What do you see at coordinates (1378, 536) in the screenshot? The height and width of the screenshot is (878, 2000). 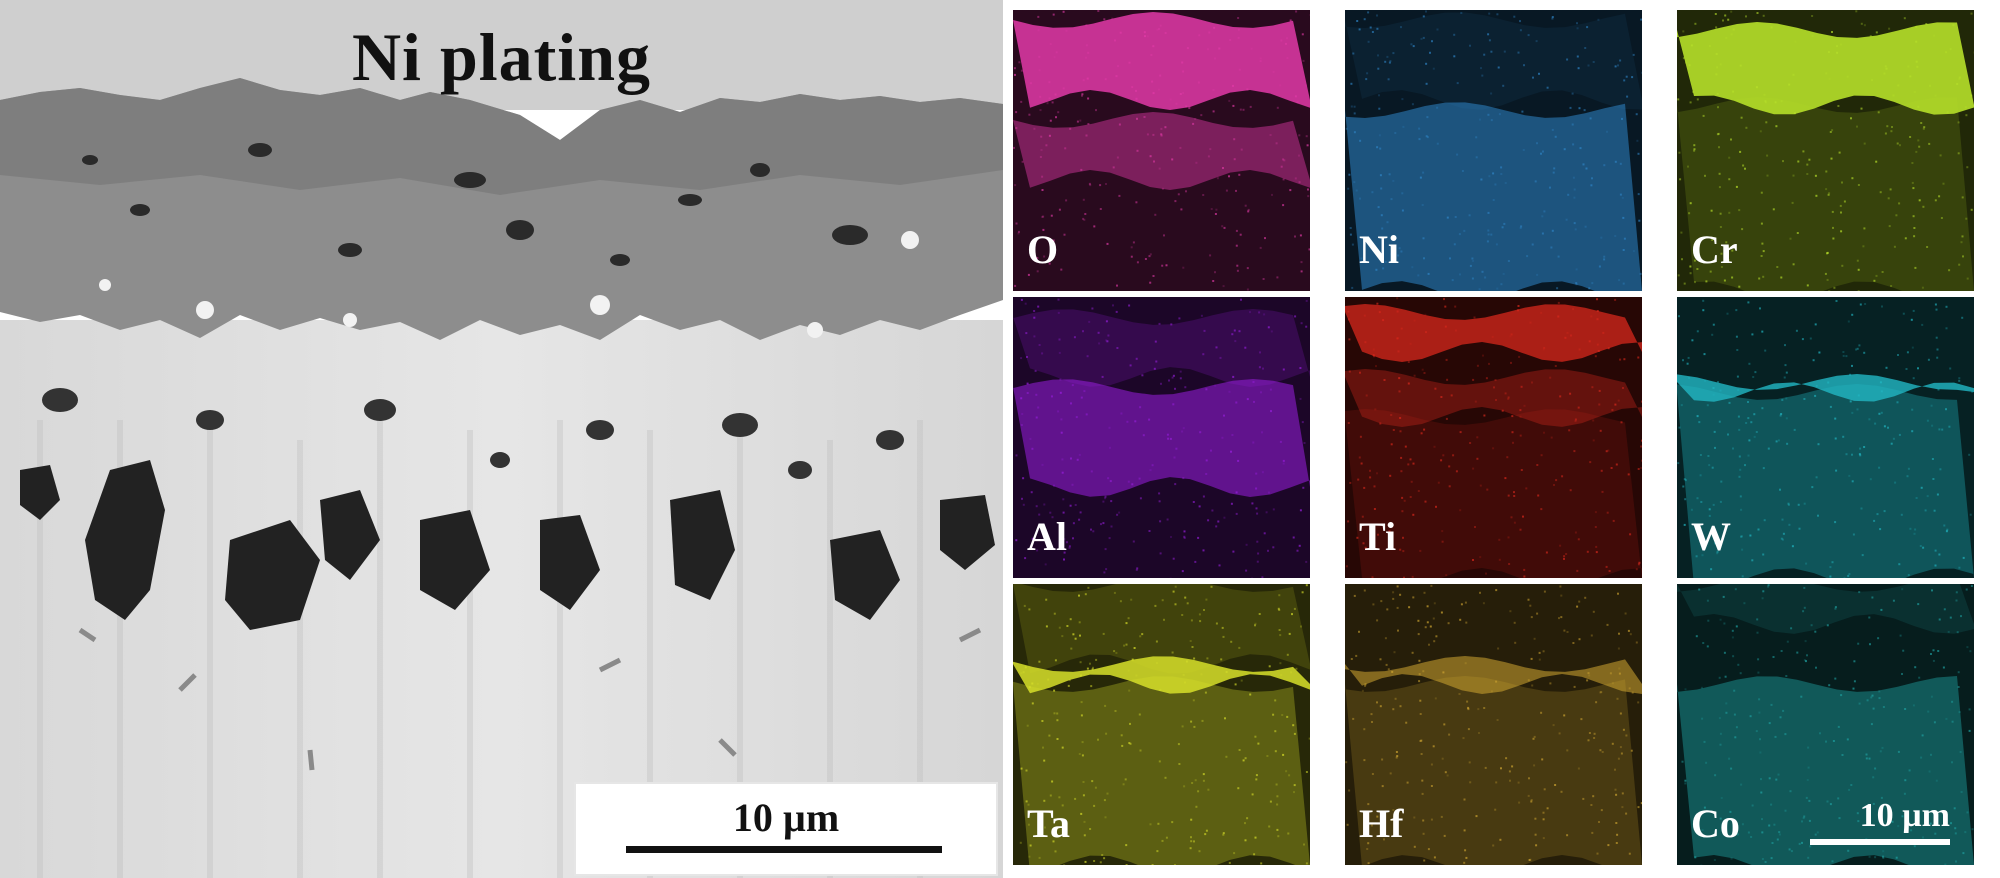 I see `eds-map-label: Ti` at bounding box center [1378, 536].